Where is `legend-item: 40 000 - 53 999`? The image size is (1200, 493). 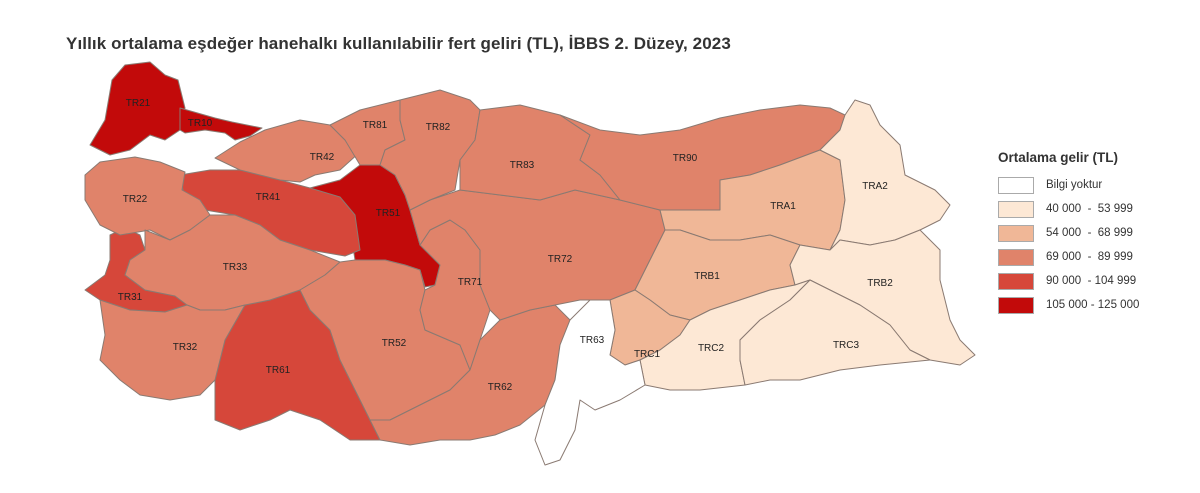 legend-item: 40 000 - 53 999 is located at coordinates (1068, 209).